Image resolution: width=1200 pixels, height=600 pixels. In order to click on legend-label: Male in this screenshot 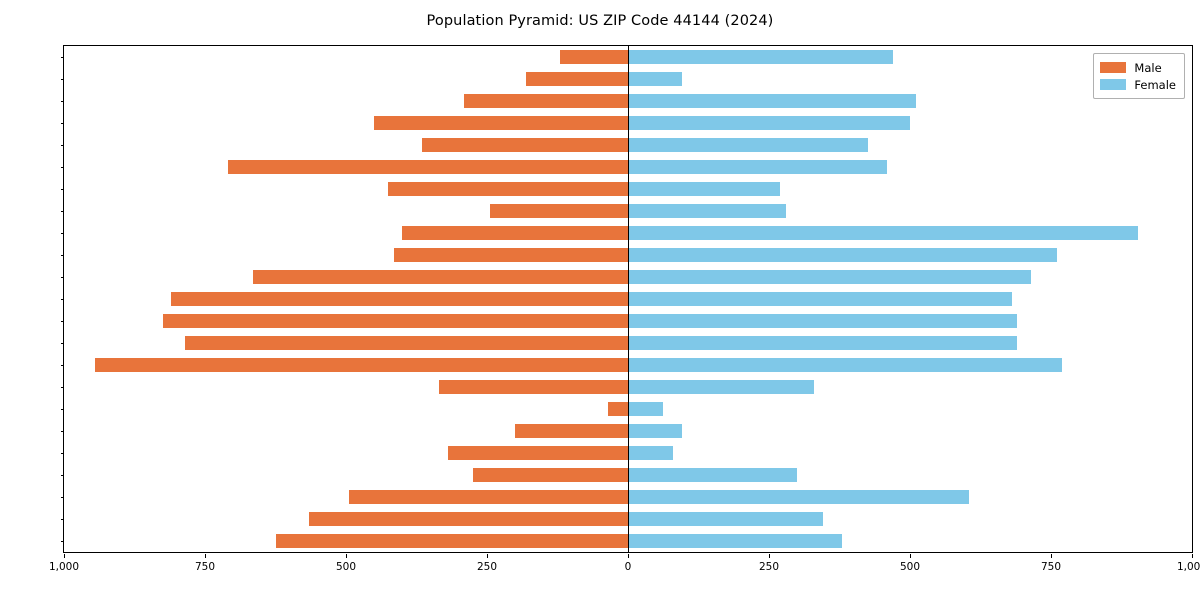, I will do `click(1148, 67)`.